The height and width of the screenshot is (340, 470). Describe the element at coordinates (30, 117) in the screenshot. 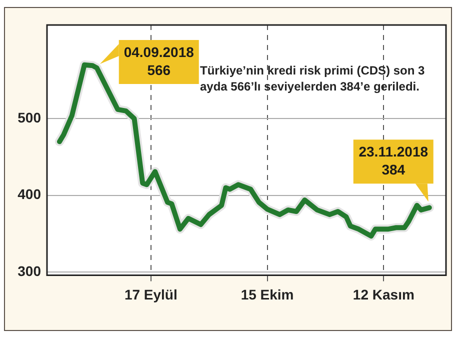

I see `y-tick-label: 500` at that location.